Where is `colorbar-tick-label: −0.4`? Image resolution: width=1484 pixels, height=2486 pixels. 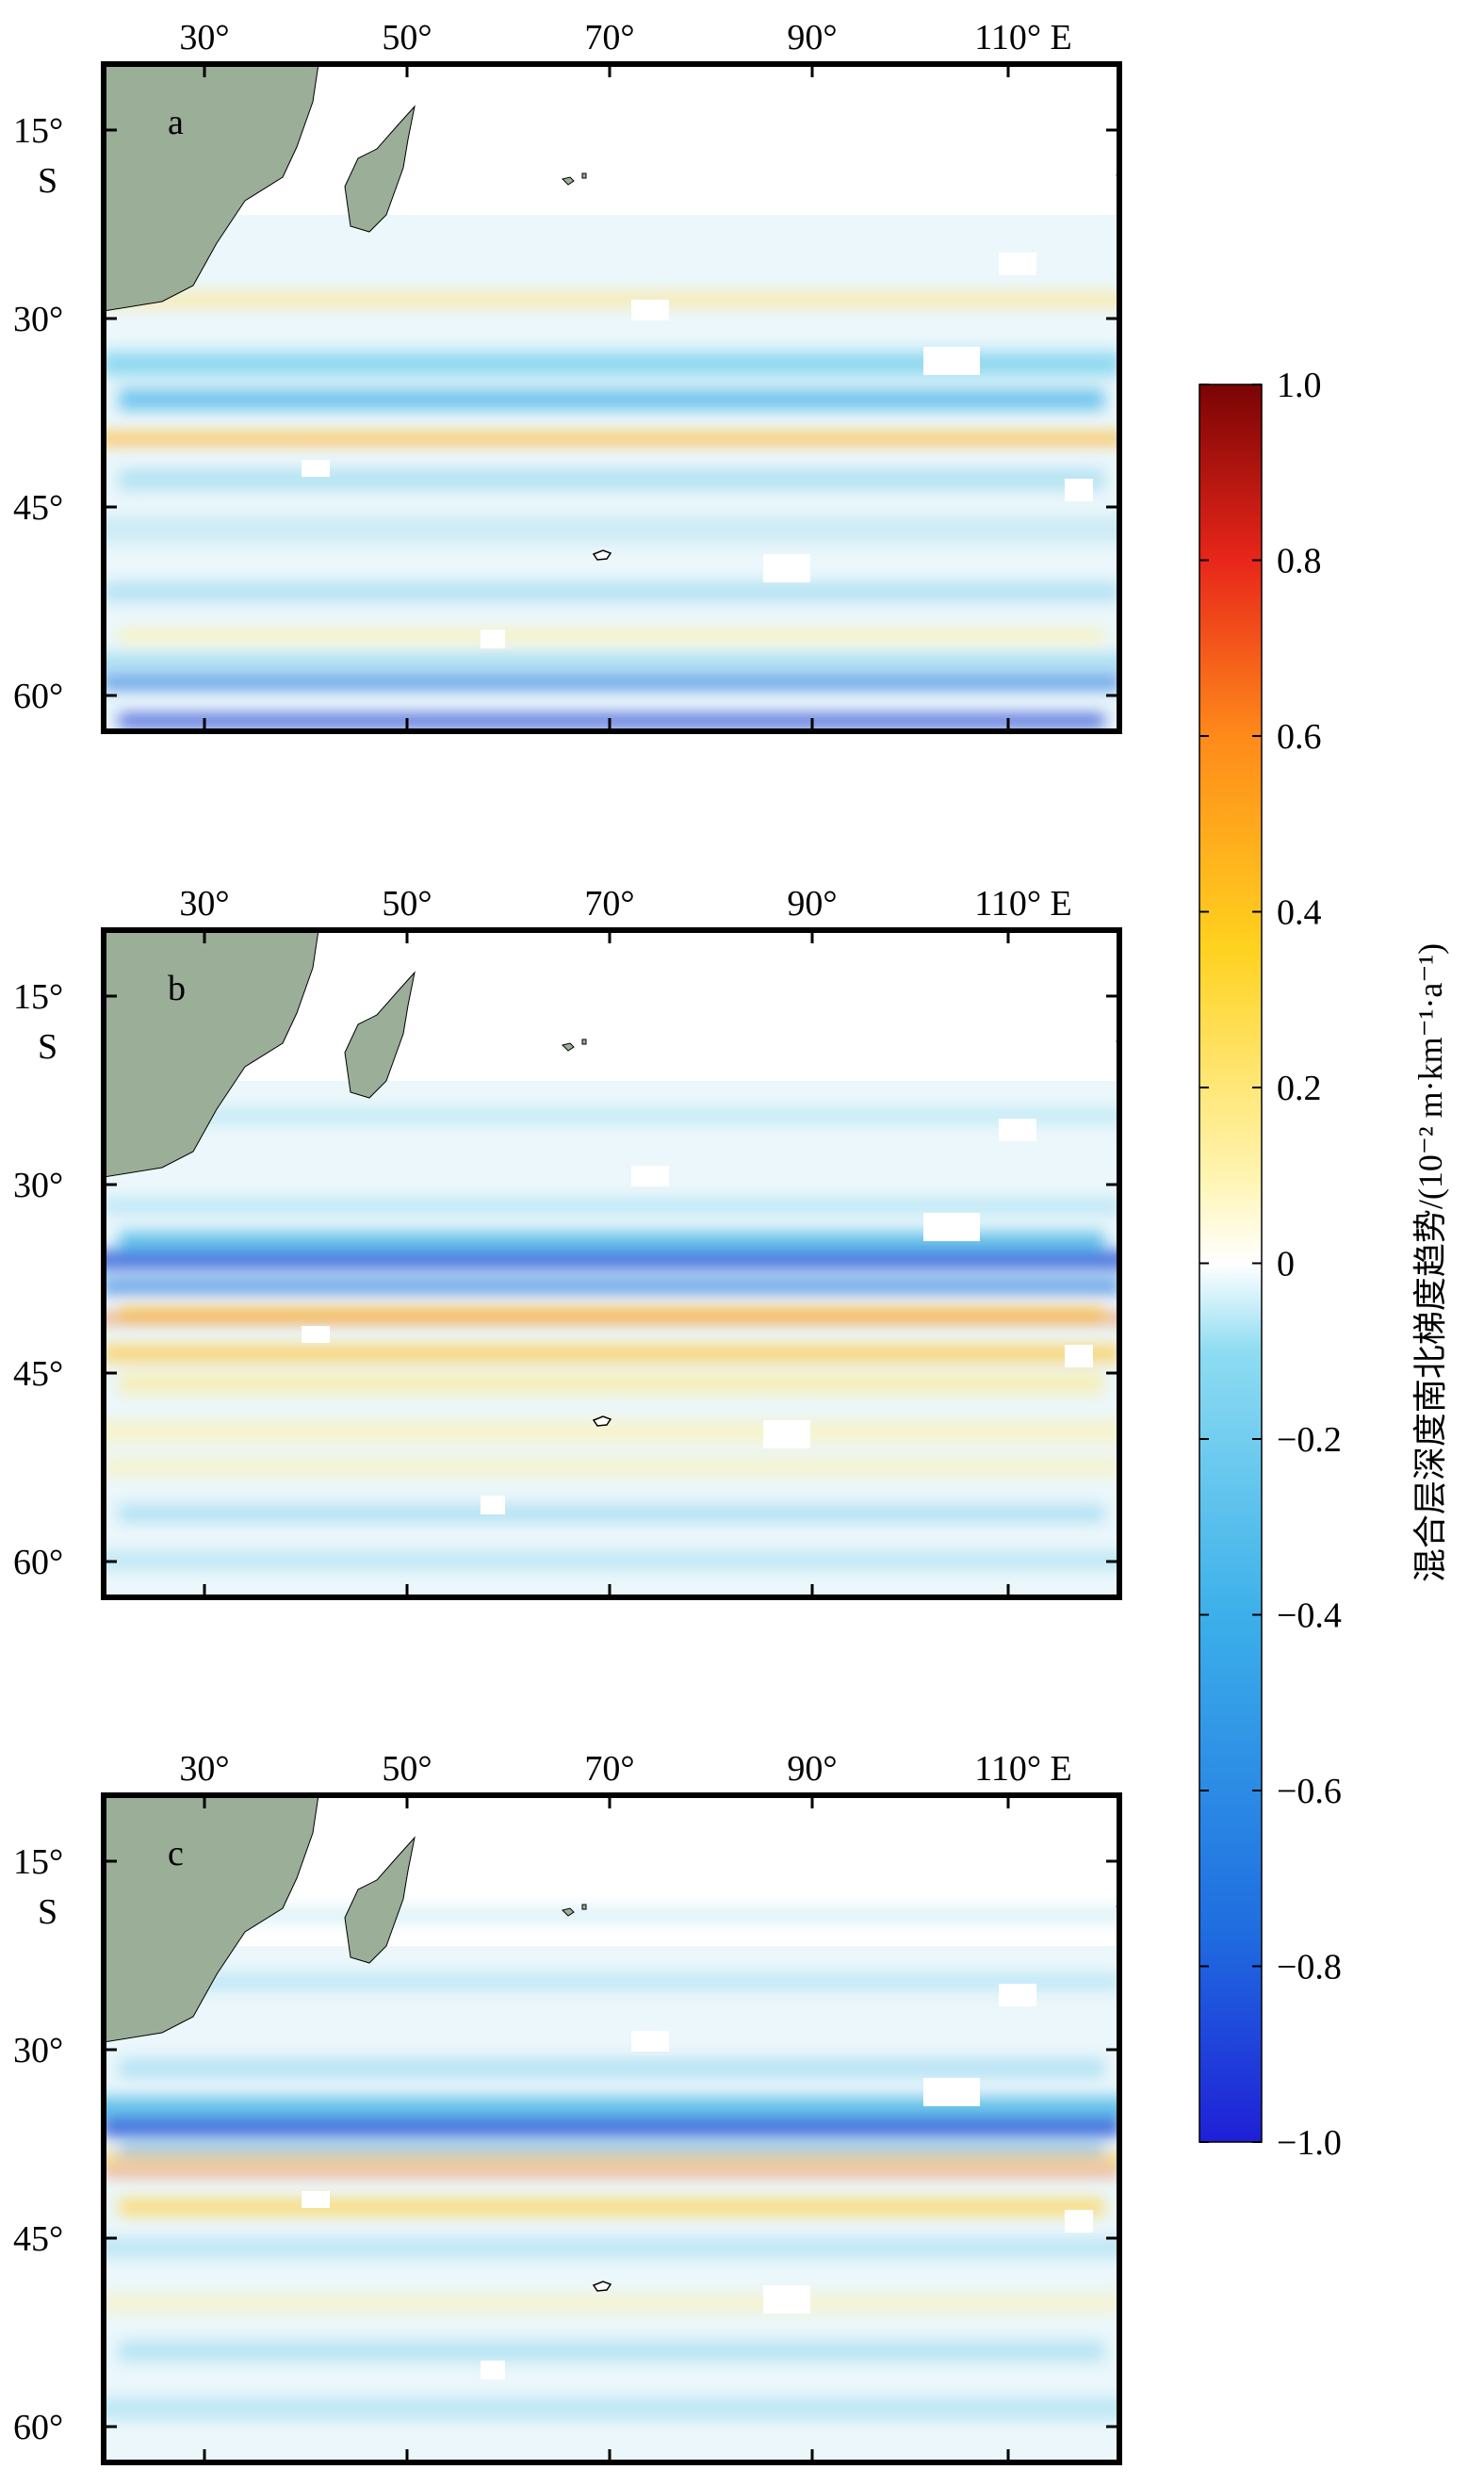
colorbar-tick-label: −0.4 is located at coordinates (1309, 1616).